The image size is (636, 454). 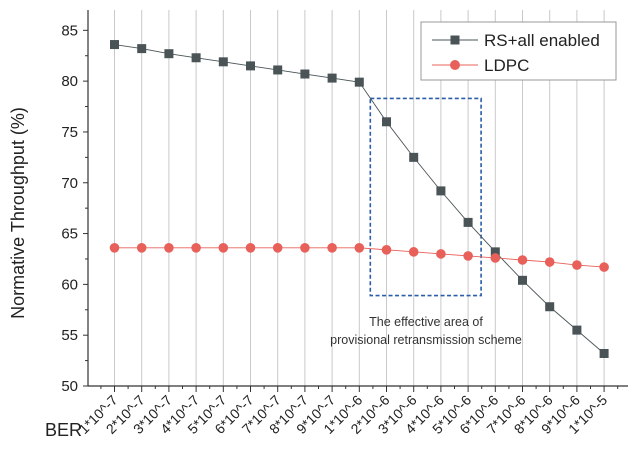 What do you see at coordinates (69, 284) in the screenshot?
I see `y-tick-label: 60` at bounding box center [69, 284].